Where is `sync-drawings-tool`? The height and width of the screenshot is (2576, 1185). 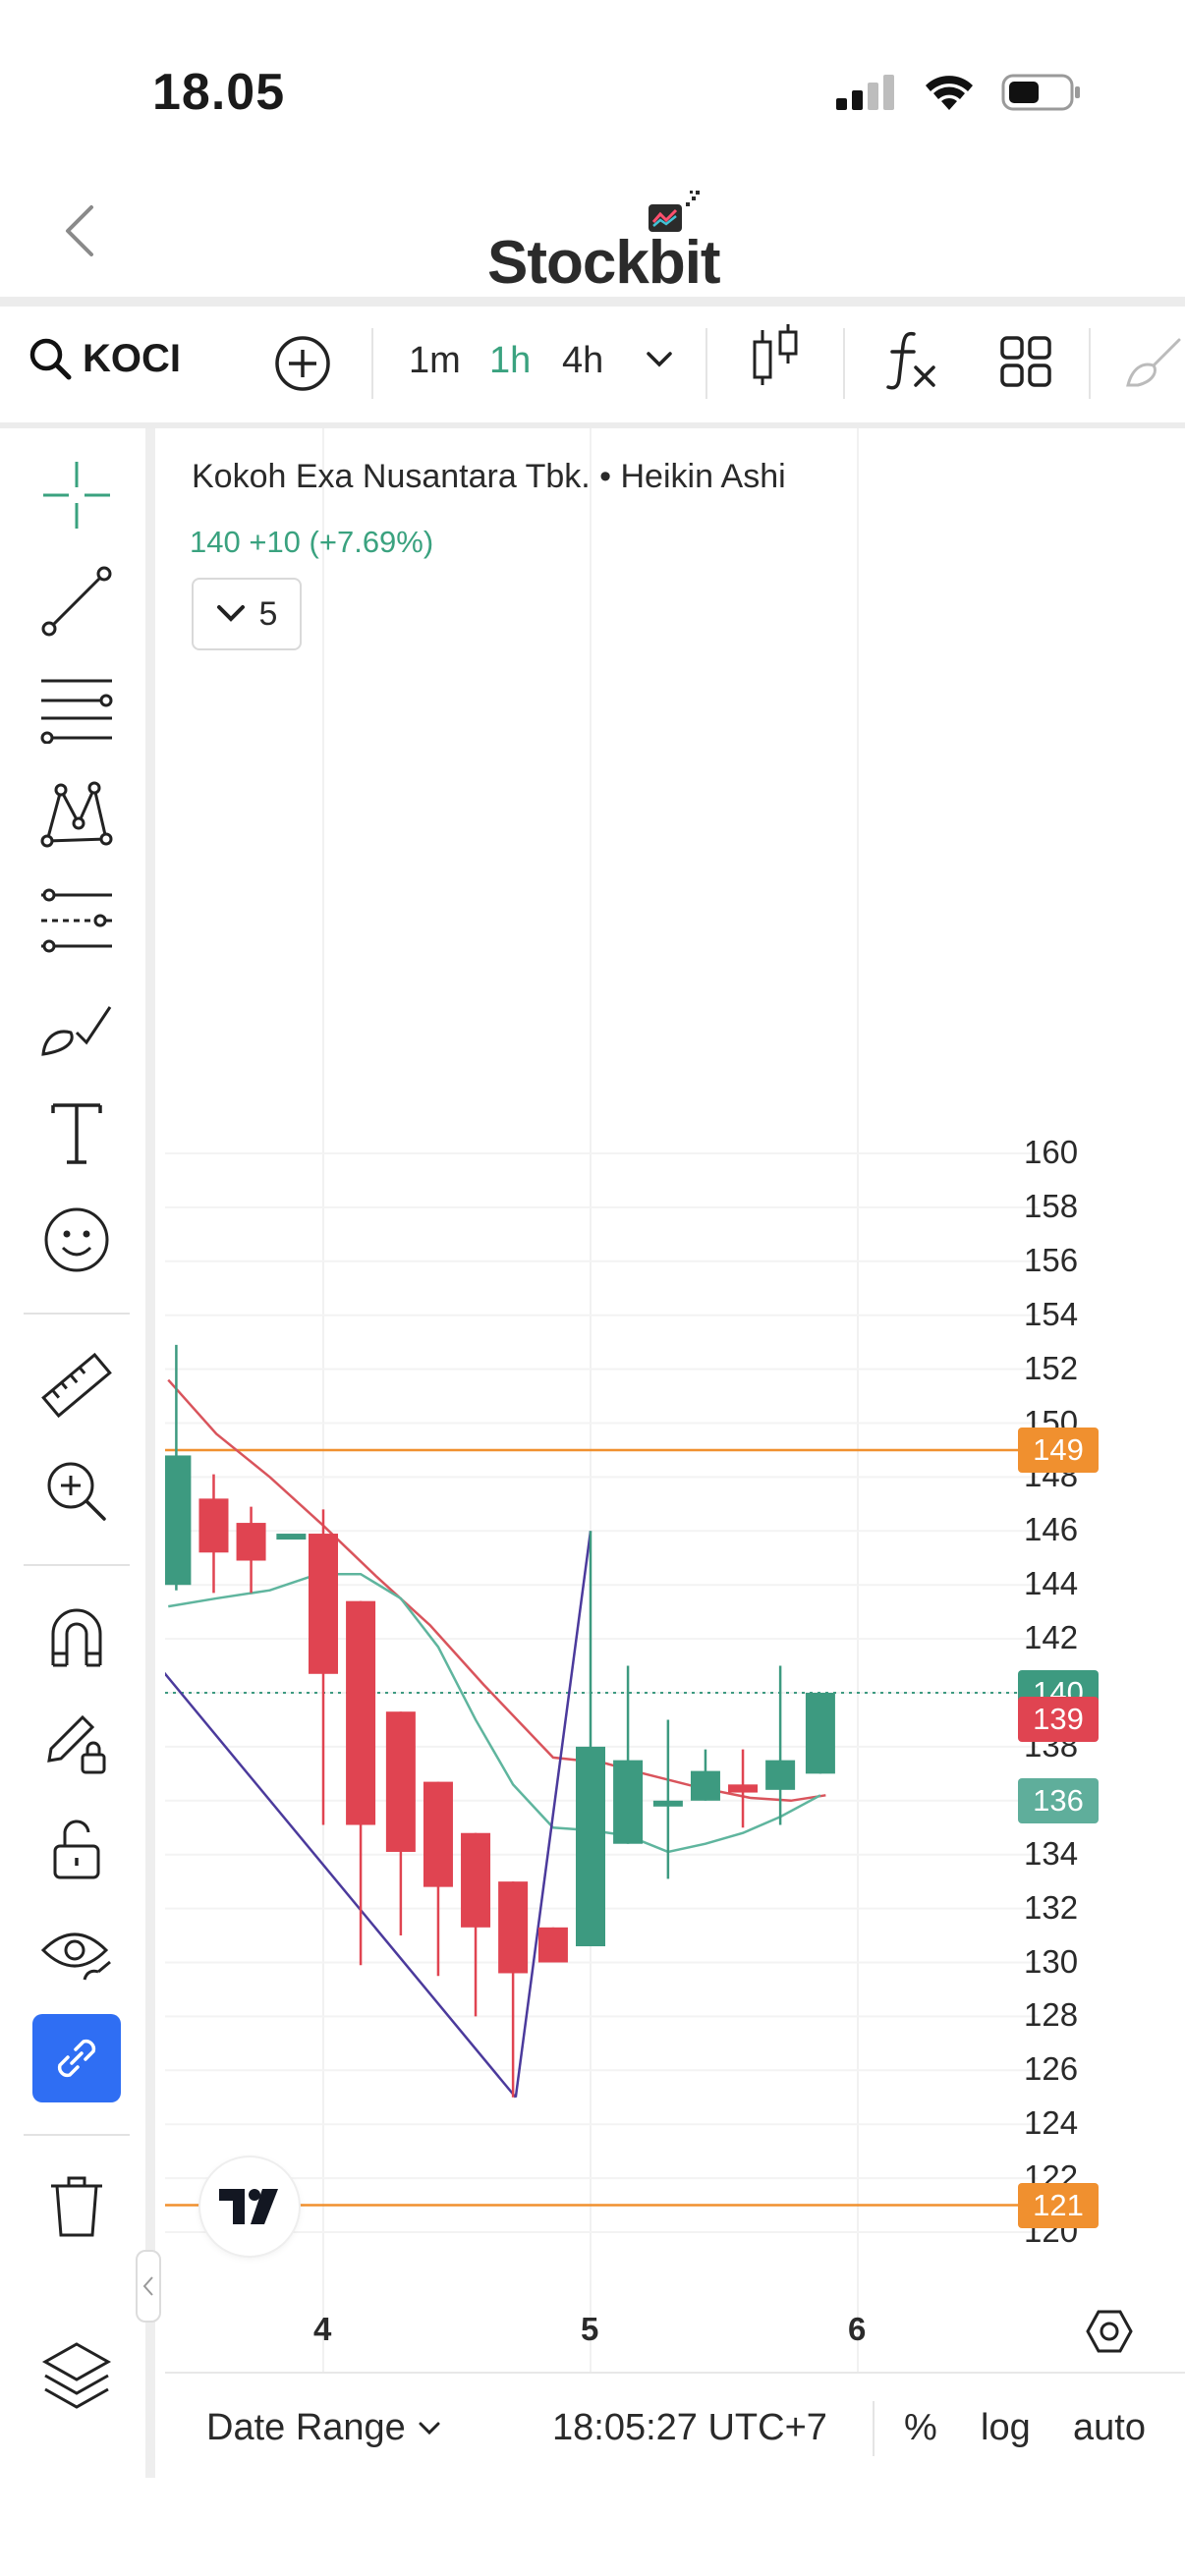
sync-drawings-tool is located at coordinates (76, 2058).